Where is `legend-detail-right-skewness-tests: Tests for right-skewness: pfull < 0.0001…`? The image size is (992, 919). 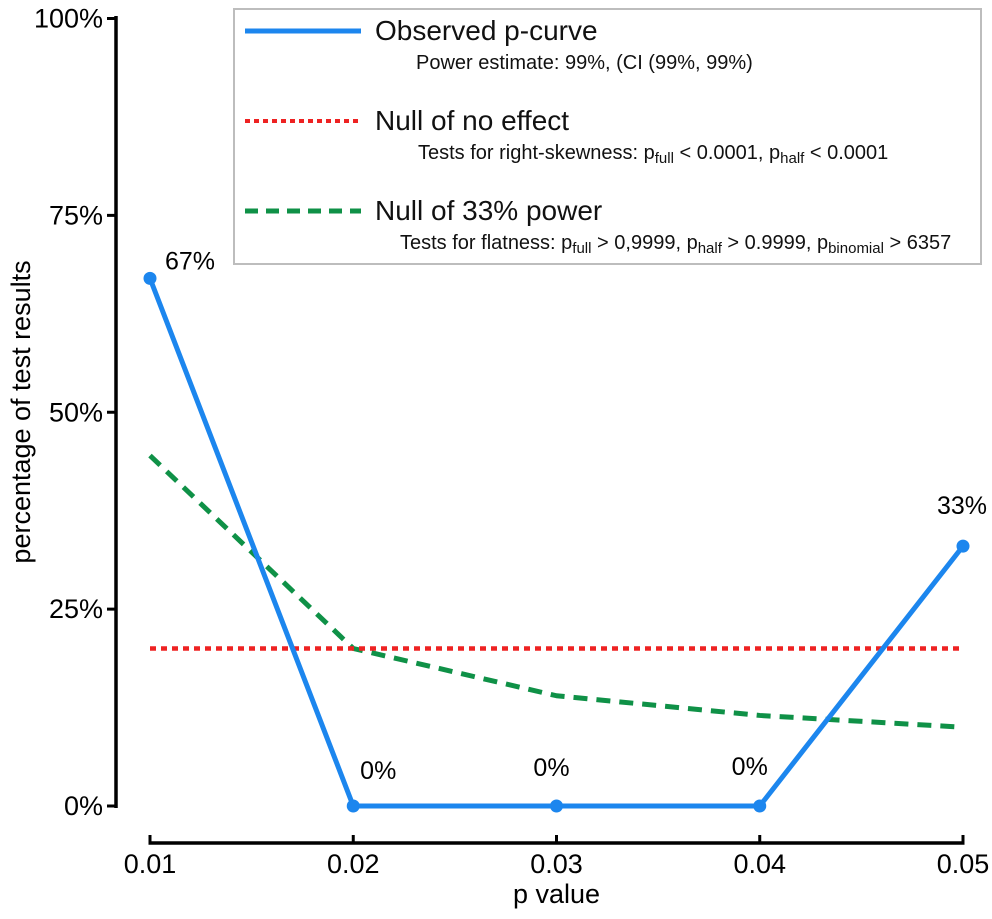 legend-detail-right-skewness-tests: Tests for right-skewness: pfull < 0.0001… is located at coordinates (699, 156).